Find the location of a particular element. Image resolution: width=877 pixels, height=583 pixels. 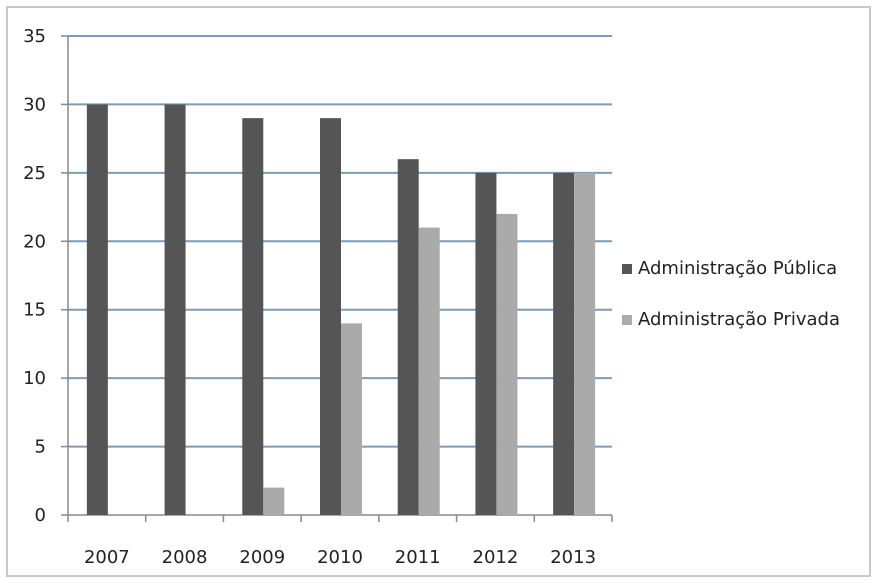

x-tick-label: 2012 is located at coordinates (496, 557).